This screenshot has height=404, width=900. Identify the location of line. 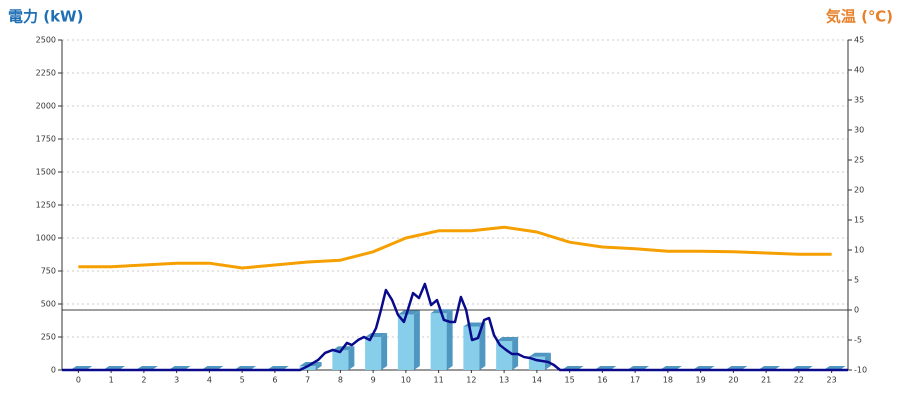
(455, 247).